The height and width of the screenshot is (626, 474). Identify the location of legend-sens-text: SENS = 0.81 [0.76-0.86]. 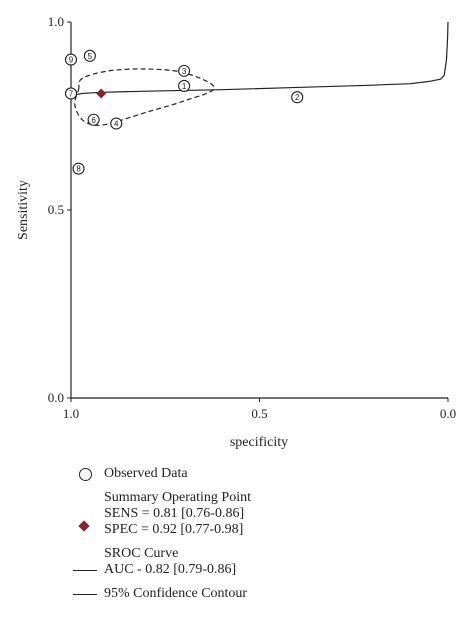
(174, 513).